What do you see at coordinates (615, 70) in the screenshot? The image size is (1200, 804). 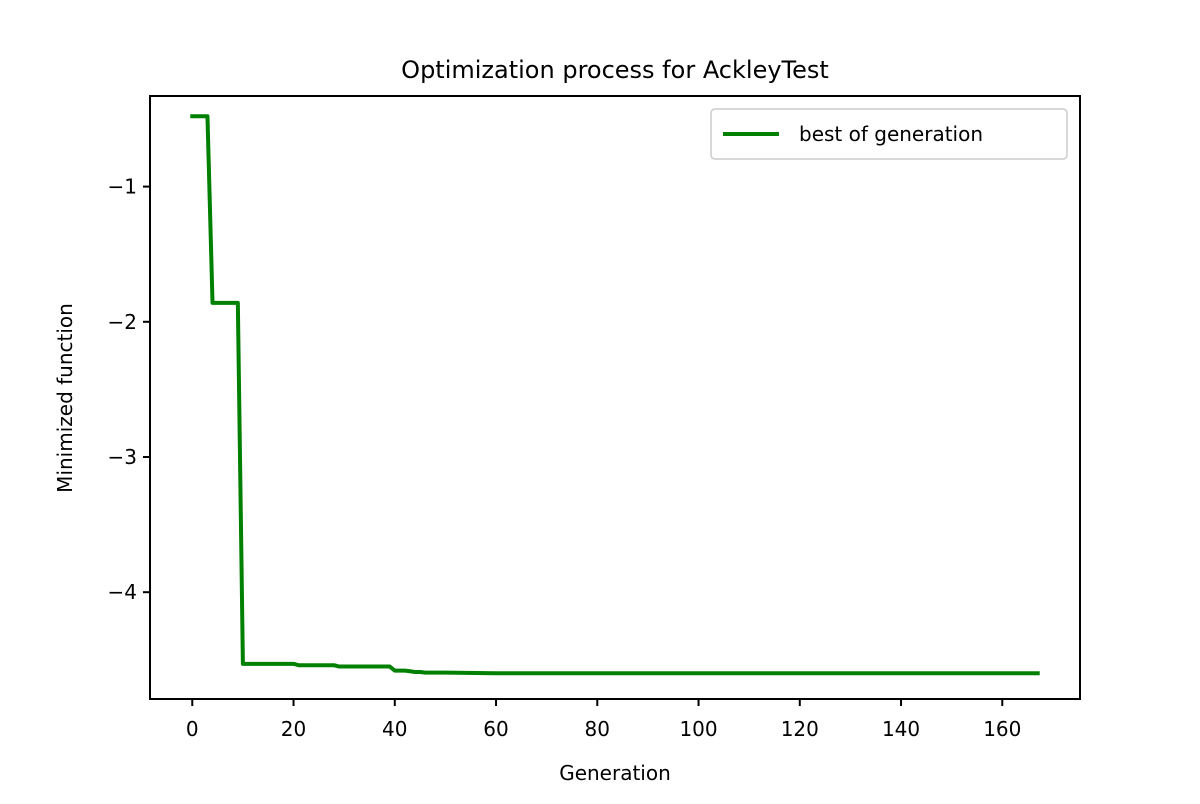 I see `chart-title: Optimization process for AckleyTest` at bounding box center [615, 70].